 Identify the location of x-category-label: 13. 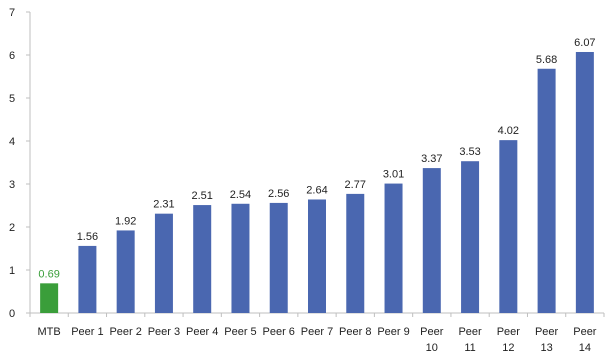
(546, 348).